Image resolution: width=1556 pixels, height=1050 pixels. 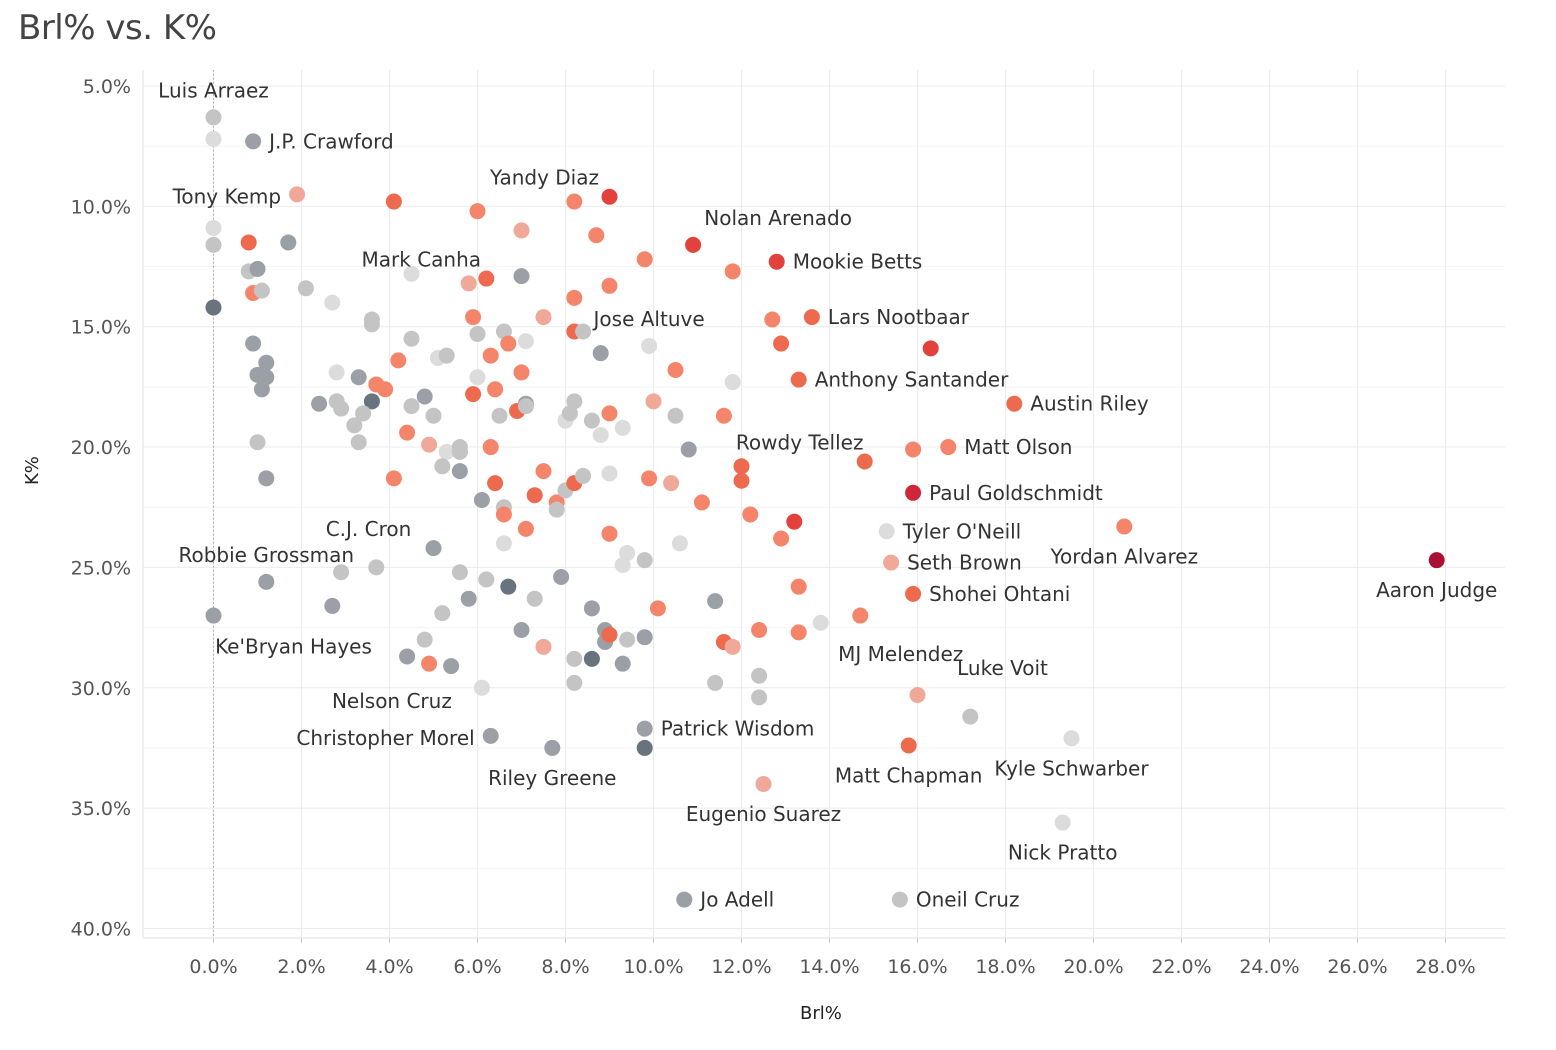 I want to click on point-label: J.P. Crawford, so click(x=330, y=141).